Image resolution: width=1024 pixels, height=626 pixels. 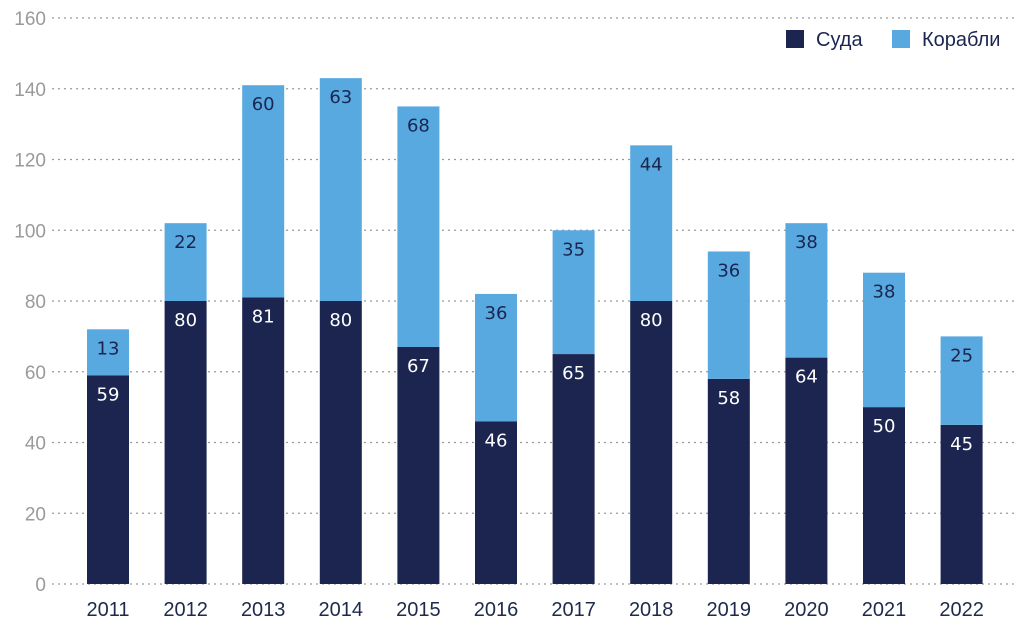 I want to click on bar-2019-korabli, so click(x=728, y=315).